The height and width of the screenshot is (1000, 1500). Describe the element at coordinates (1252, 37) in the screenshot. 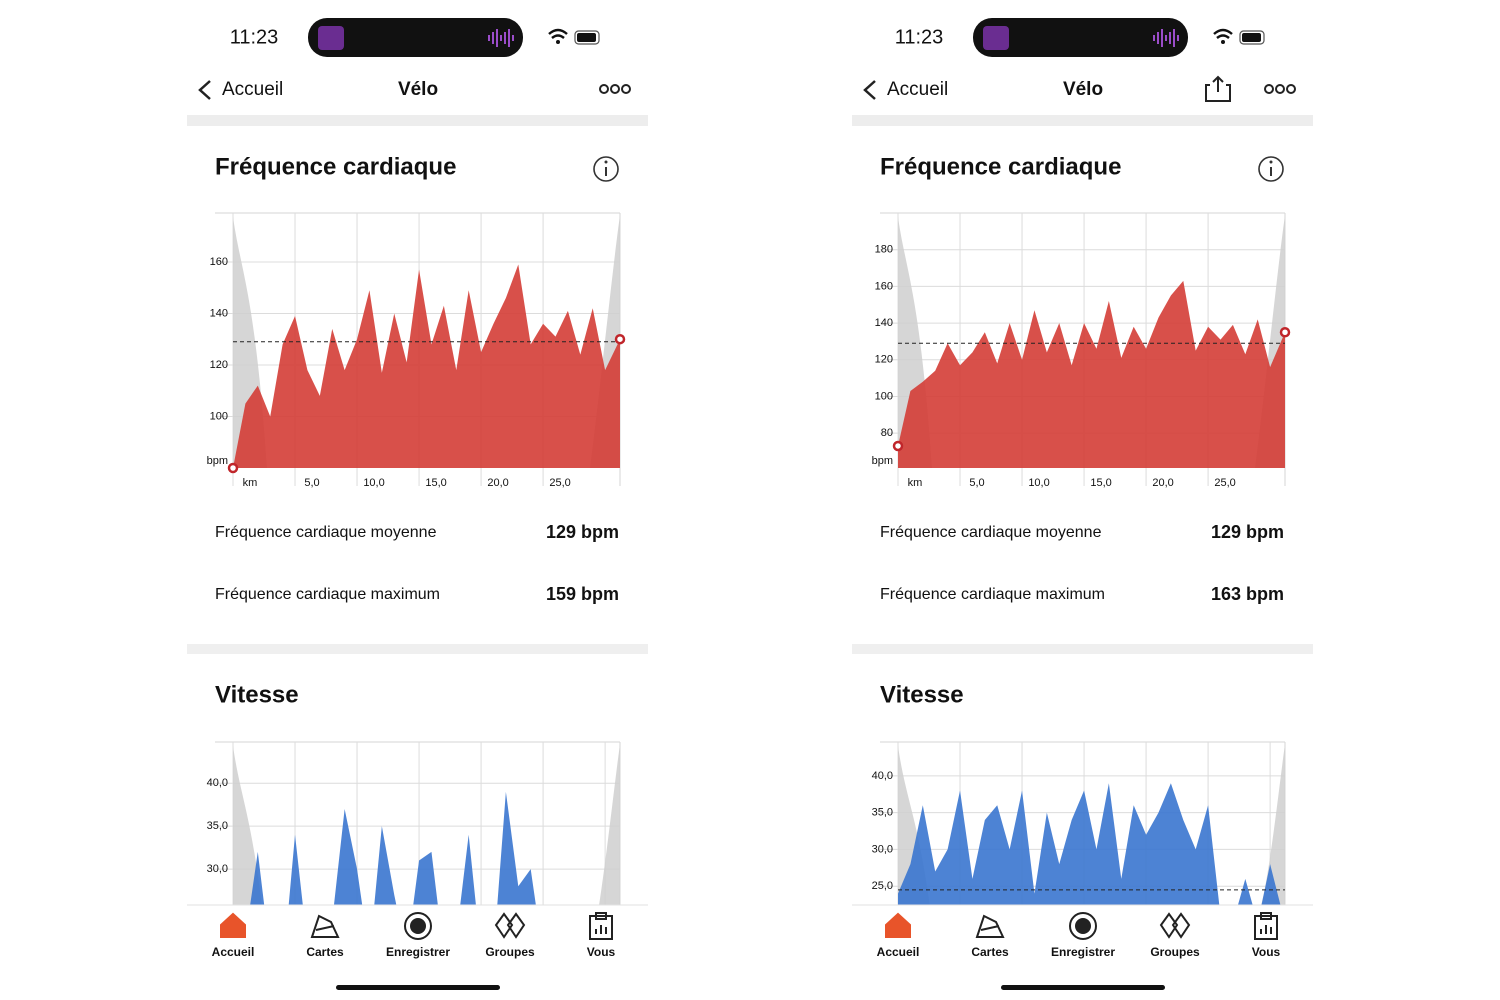

I see `battery` at that location.